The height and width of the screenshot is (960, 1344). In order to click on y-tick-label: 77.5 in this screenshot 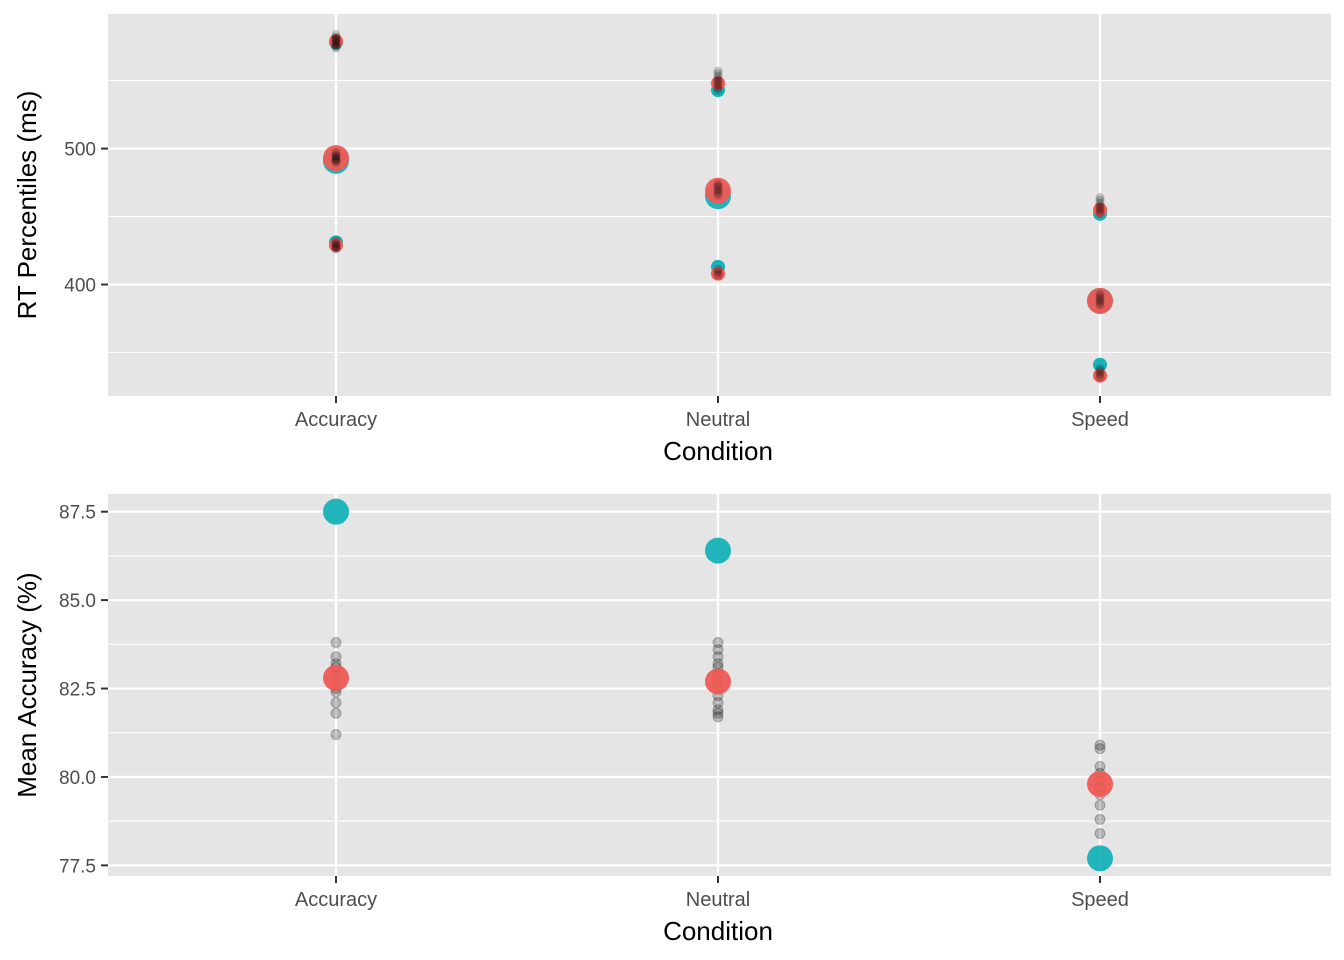, I will do `click(77, 866)`.